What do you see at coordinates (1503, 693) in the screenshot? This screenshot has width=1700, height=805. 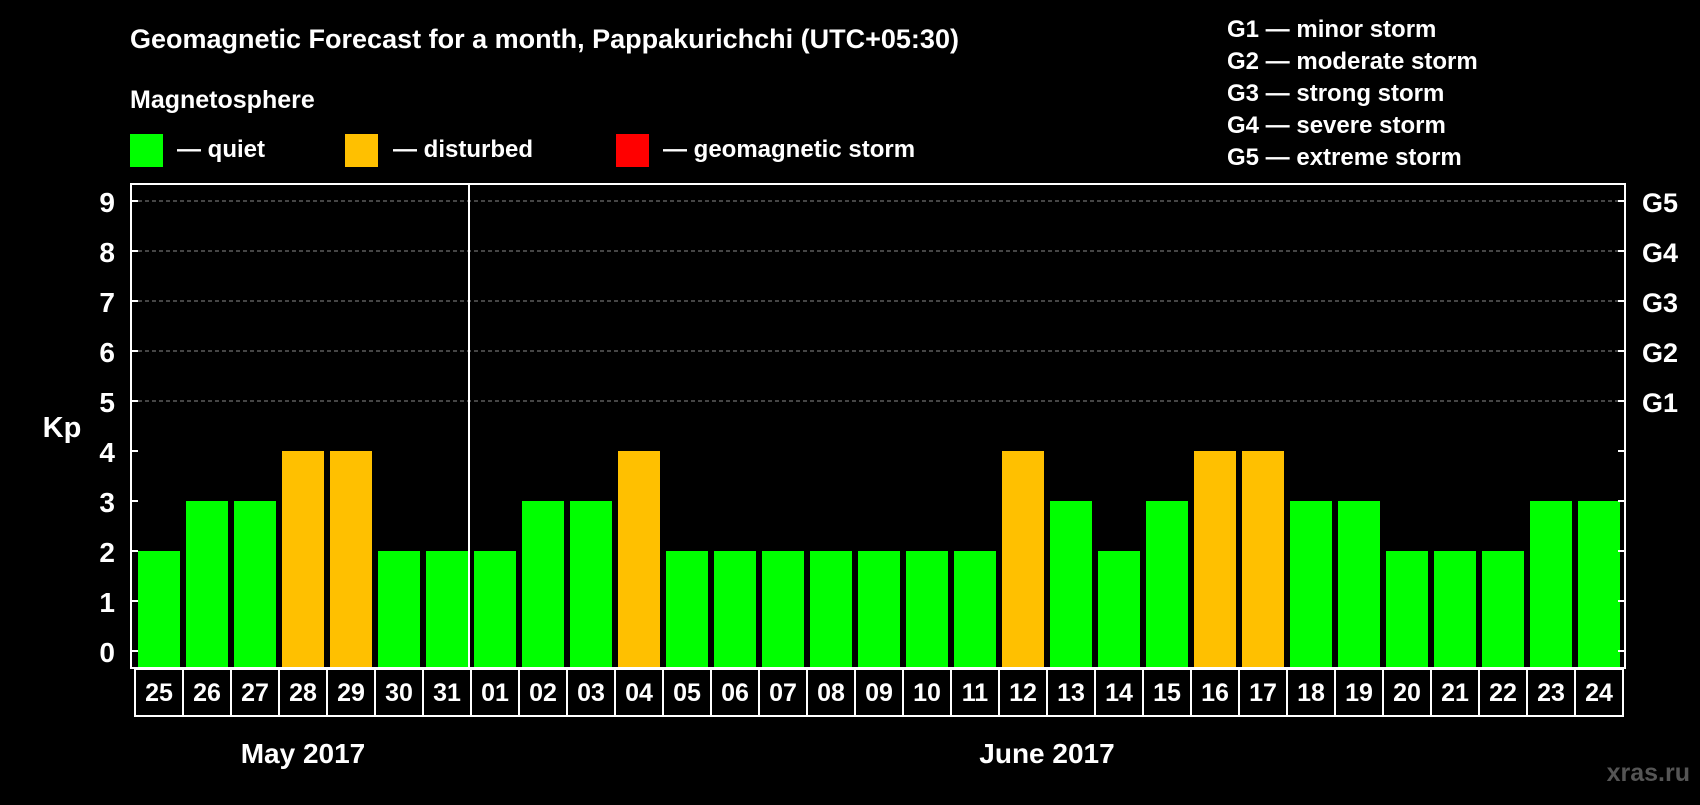 I see `x-tick-label: 22` at bounding box center [1503, 693].